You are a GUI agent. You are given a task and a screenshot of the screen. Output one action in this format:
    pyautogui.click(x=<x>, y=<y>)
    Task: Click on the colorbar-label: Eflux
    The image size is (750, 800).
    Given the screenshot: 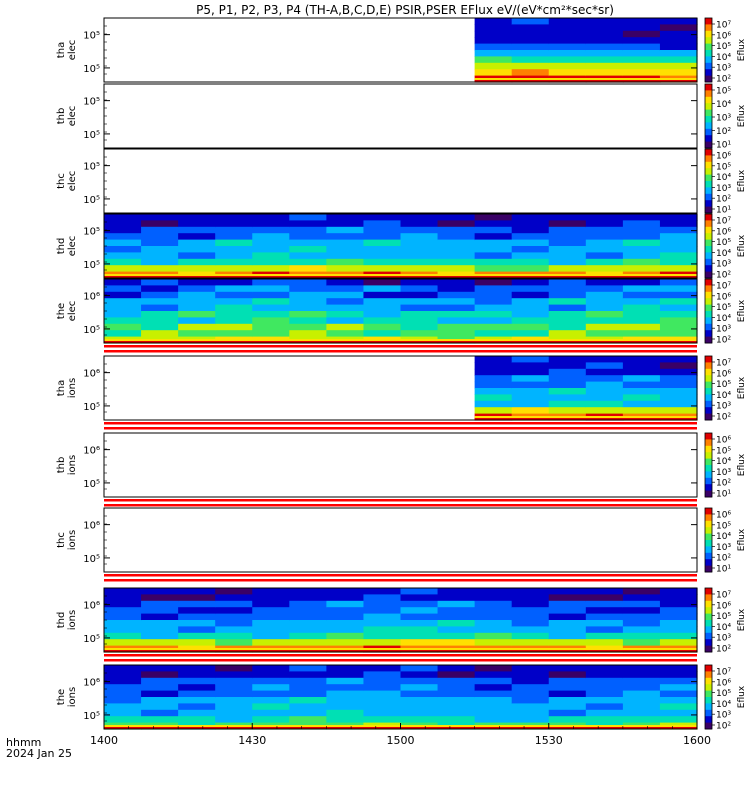 What is the action you would take?
    pyautogui.click(x=742, y=539)
    